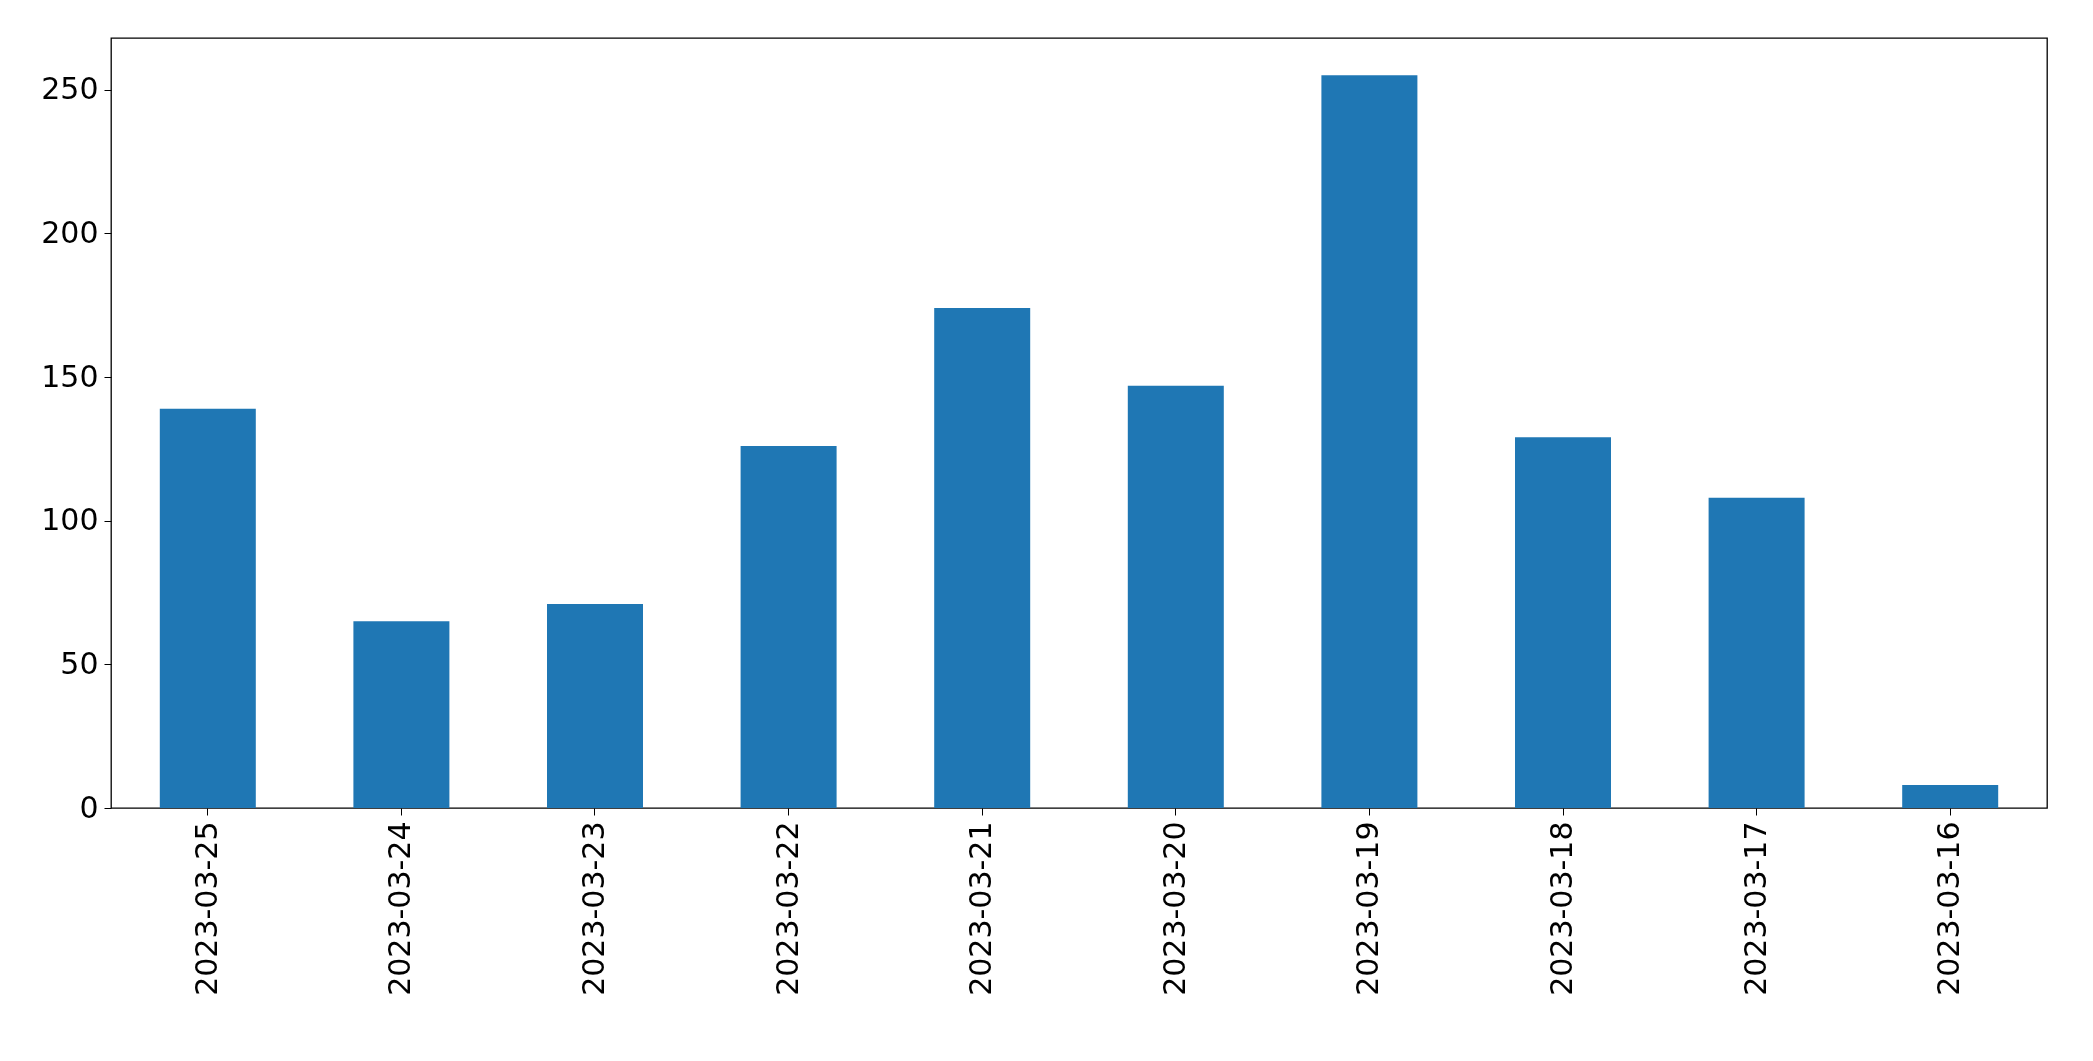  I want to click on x-tick-label: 2023-03-19, so click(1368, 908).